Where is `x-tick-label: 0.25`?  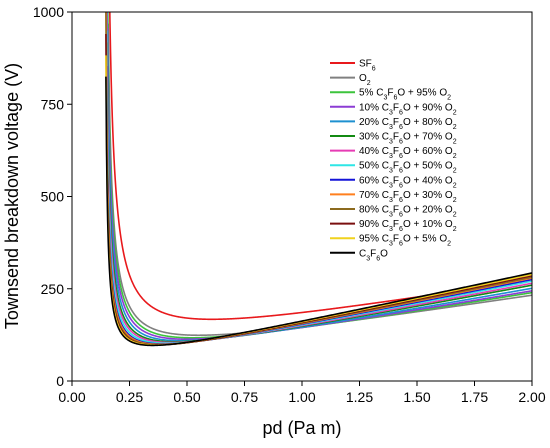 x-tick-label: 0.25 is located at coordinates (129, 397).